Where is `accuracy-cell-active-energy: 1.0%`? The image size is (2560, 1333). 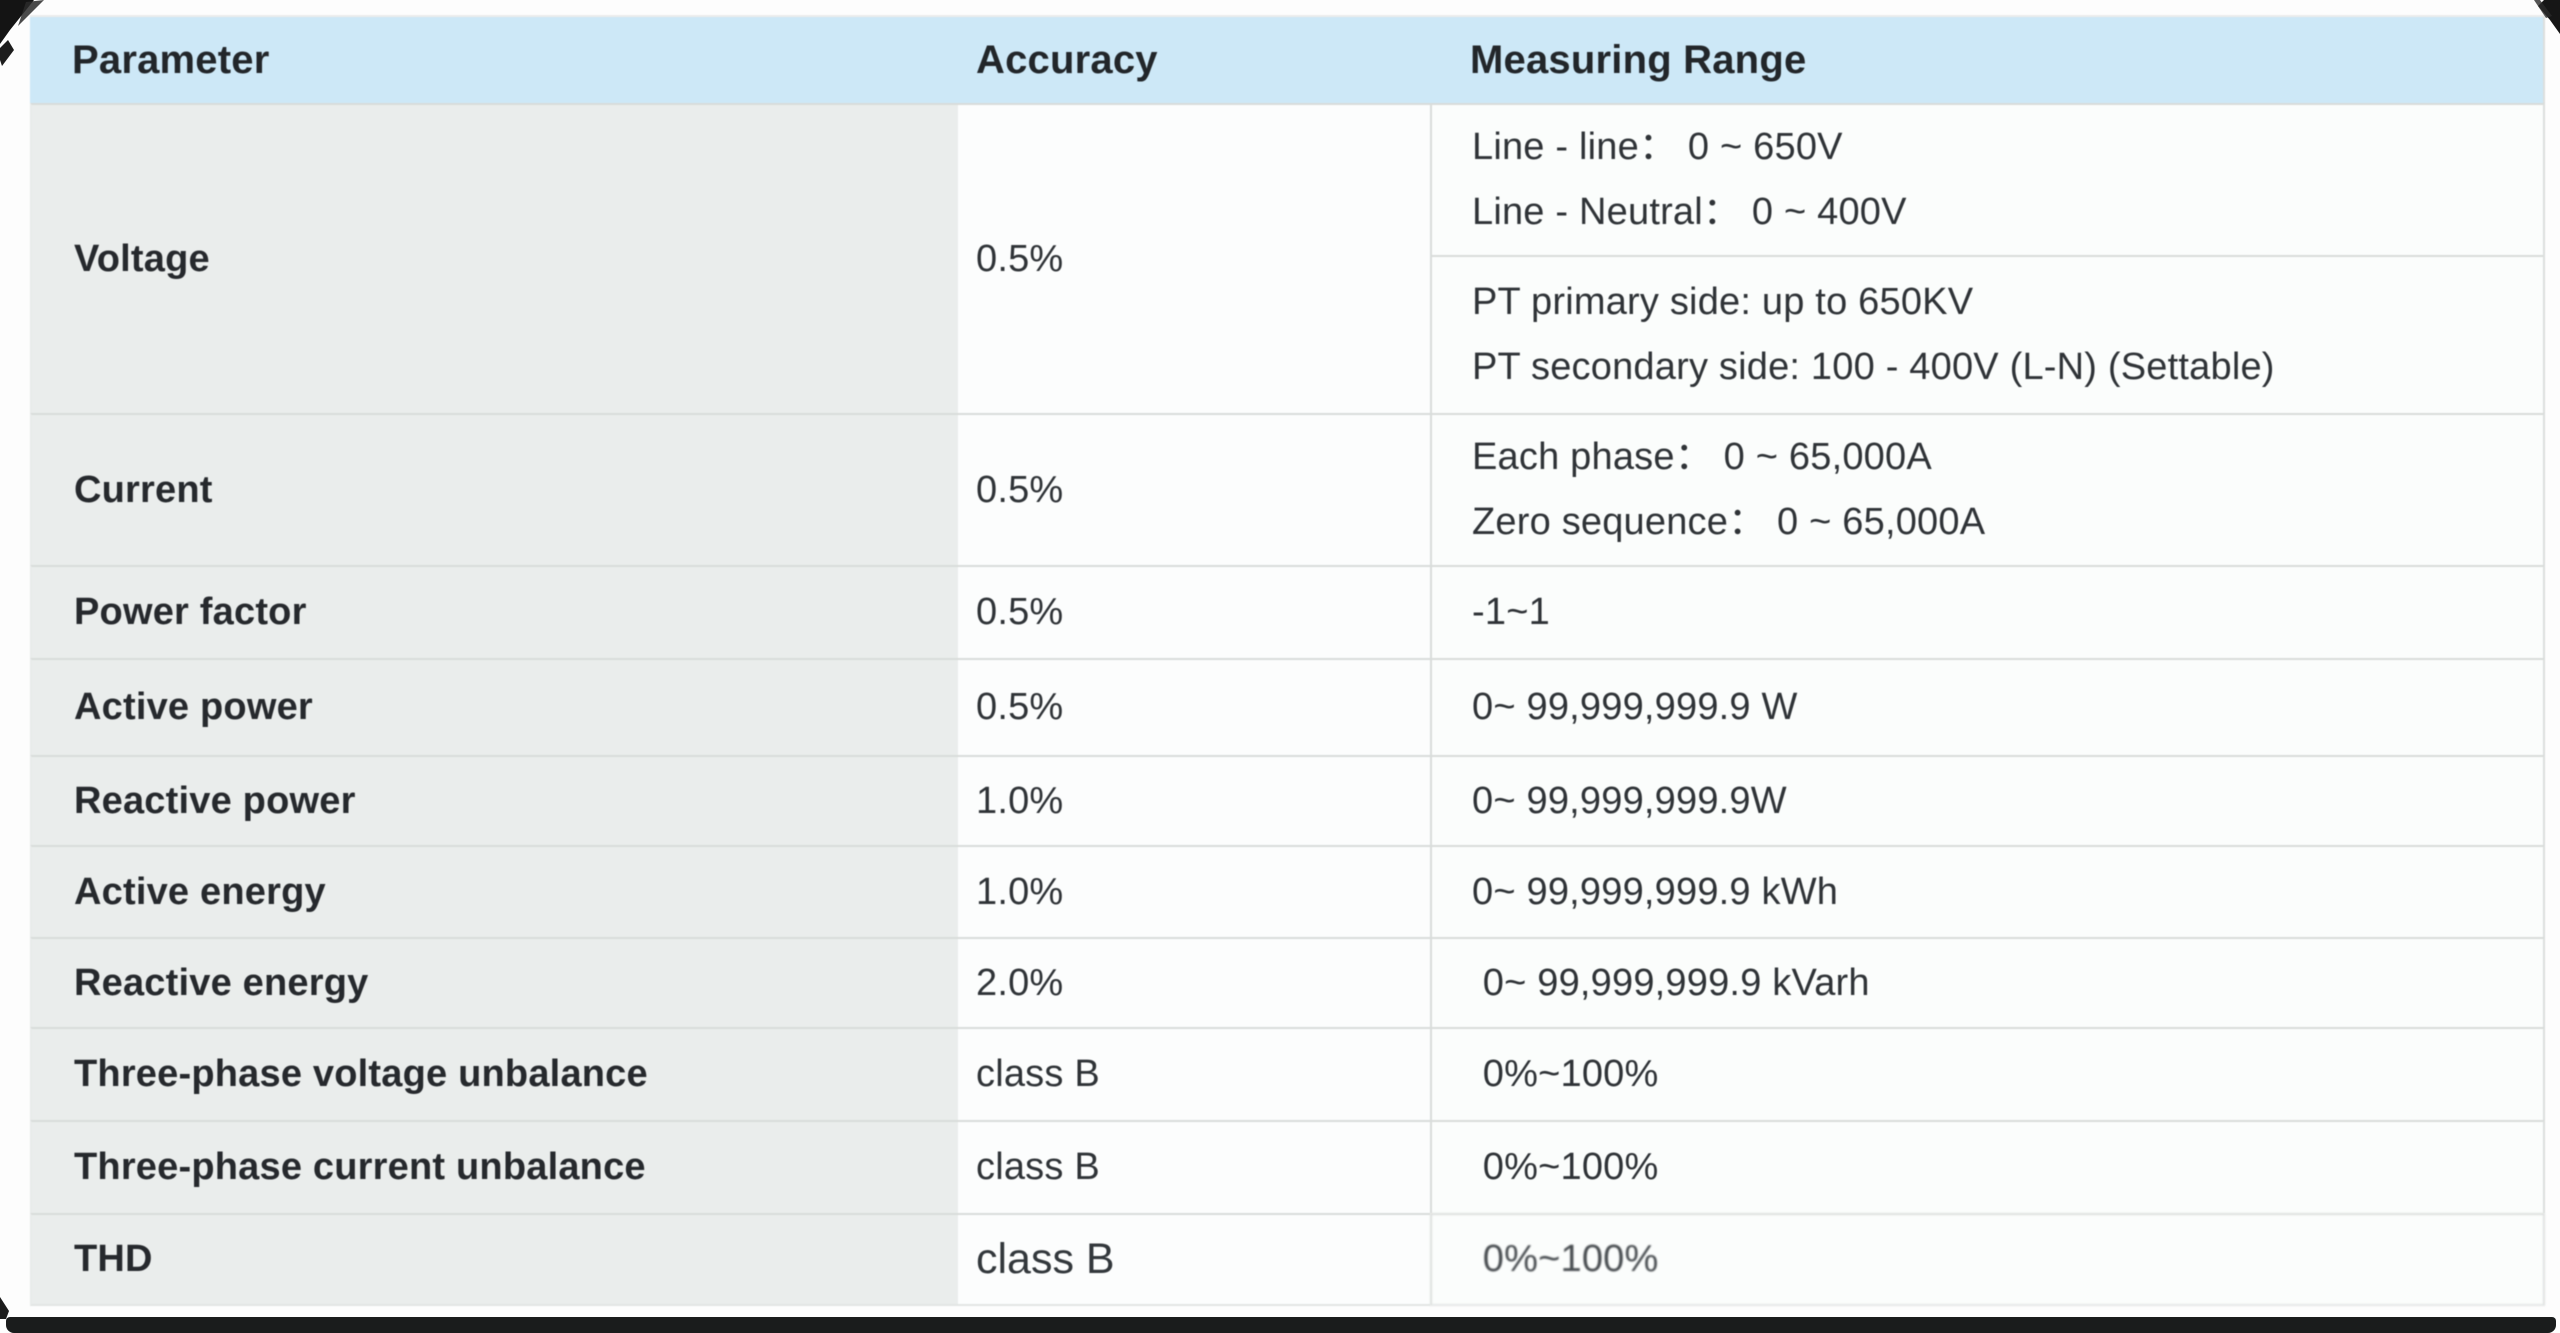 accuracy-cell-active-energy: 1.0% is located at coordinates (1194, 891).